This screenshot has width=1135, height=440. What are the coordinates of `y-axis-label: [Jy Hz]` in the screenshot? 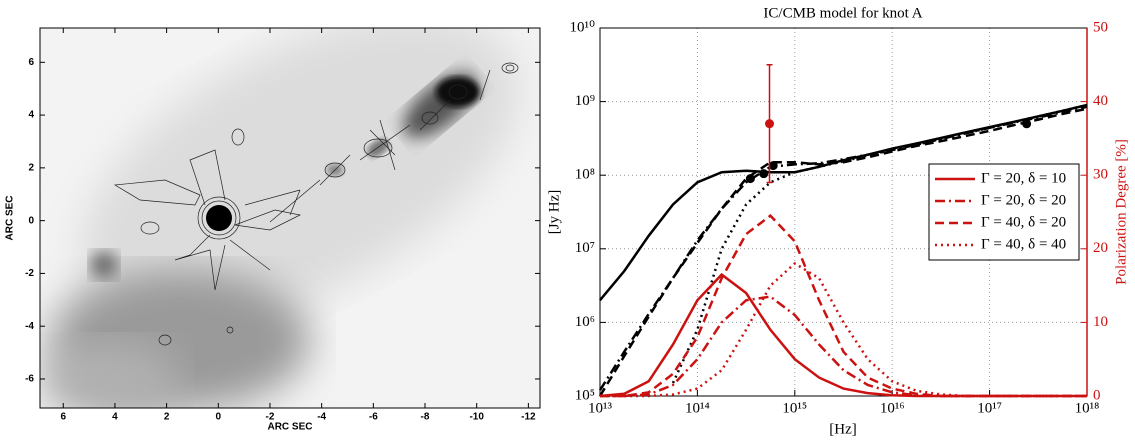 It's located at (554, 212).